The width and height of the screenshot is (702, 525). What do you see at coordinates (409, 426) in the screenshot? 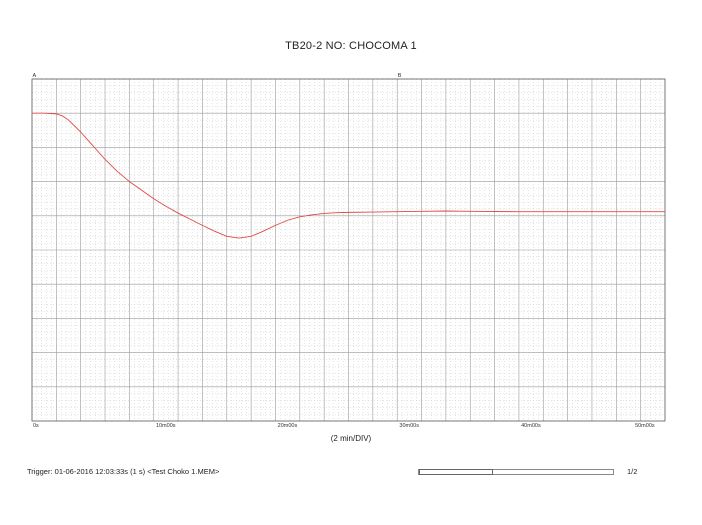
I see `x-tick-label: 30m00s` at bounding box center [409, 426].